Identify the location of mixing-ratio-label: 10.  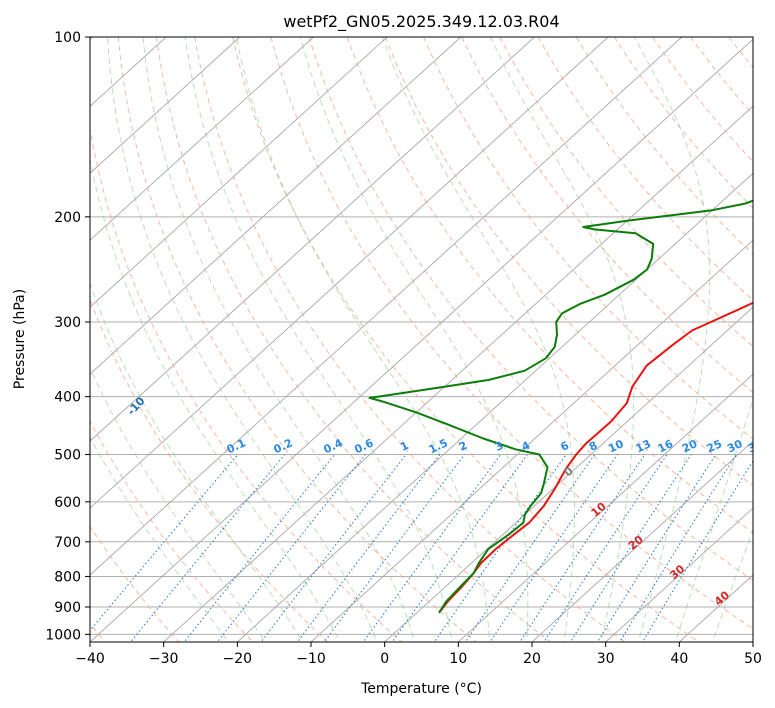
(616, 446).